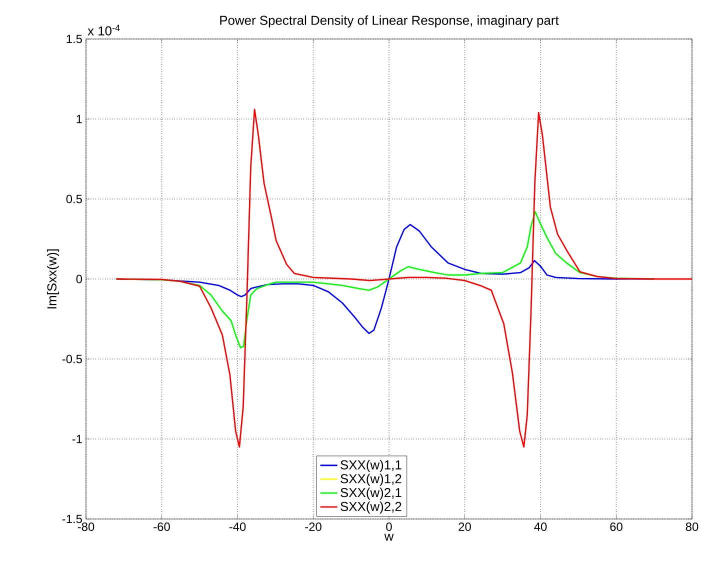 The width and height of the screenshot is (703, 569). Describe the element at coordinates (389, 21) in the screenshot. I see `chart-title: Power Spectral Density of Linear Response, imaginary part` at that location.